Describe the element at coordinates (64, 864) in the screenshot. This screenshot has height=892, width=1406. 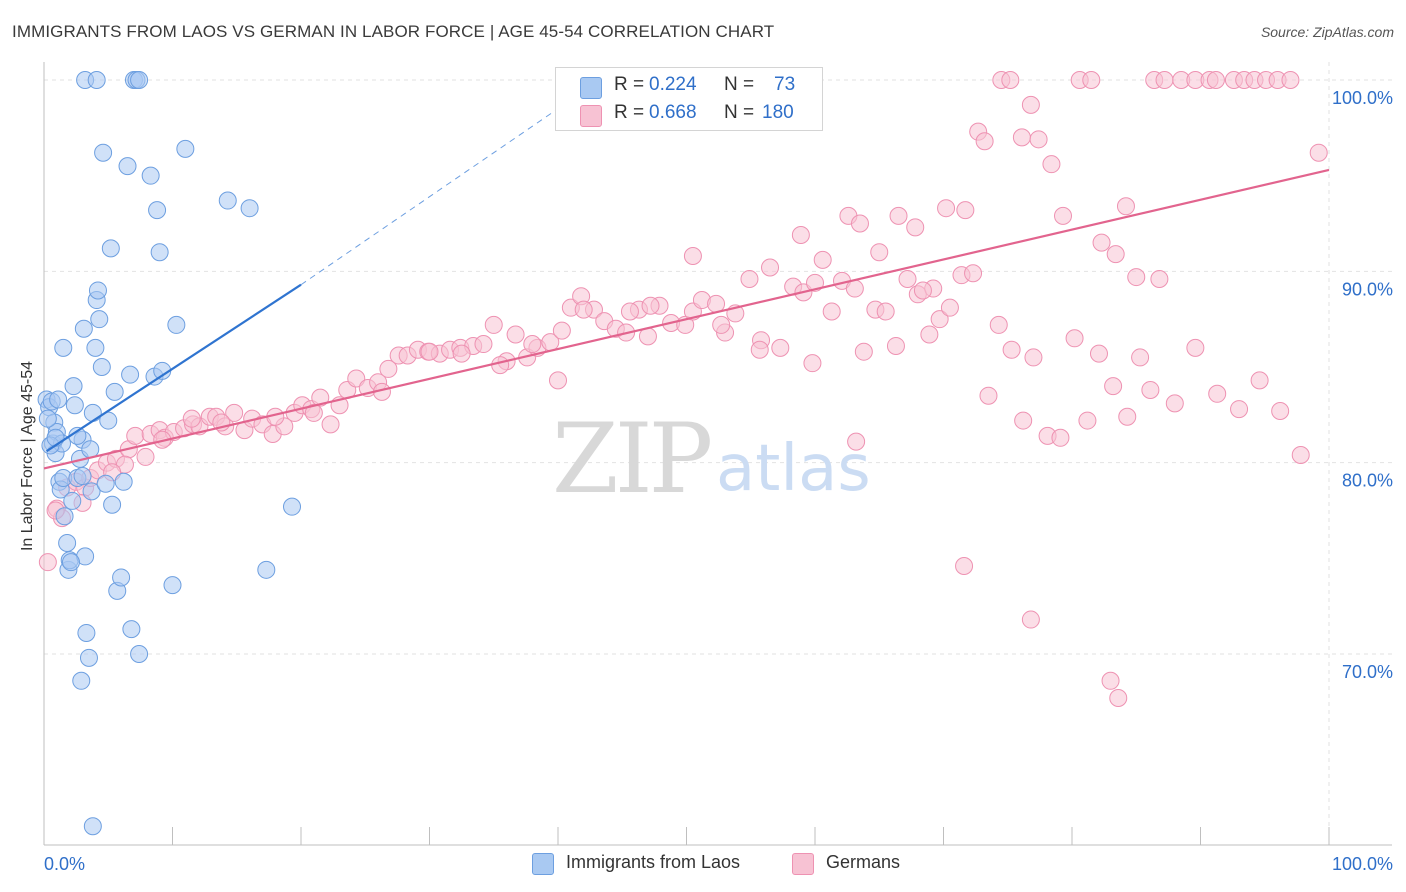
I see `x-tick-label-left: 0.0%` at that location.